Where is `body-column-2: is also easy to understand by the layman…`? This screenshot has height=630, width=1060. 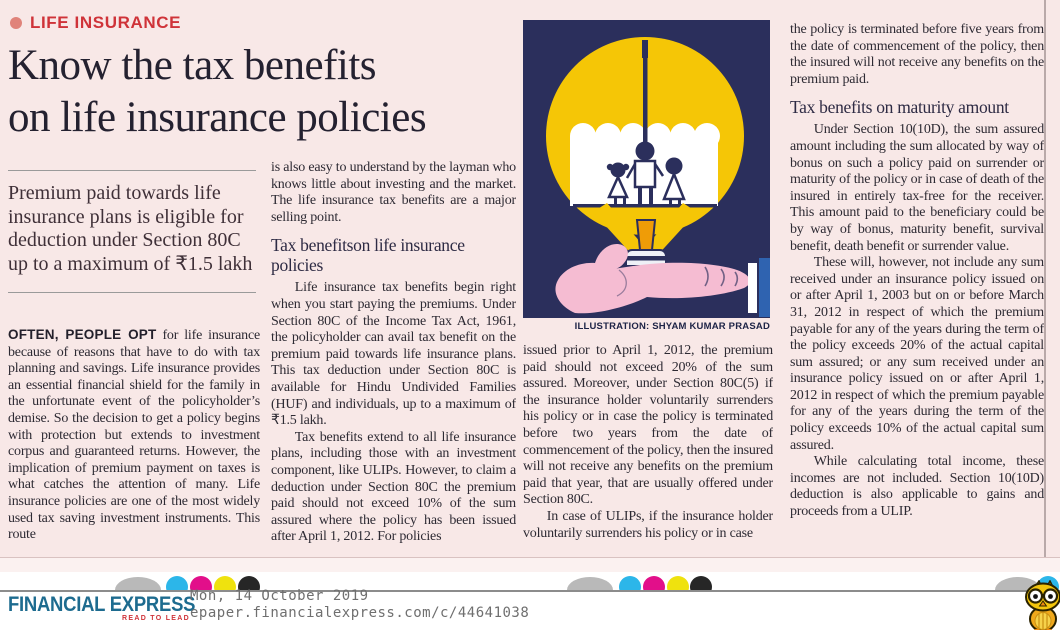
body-column-2: is also easy to understand by the layman… is located at coordinates (393, 356).